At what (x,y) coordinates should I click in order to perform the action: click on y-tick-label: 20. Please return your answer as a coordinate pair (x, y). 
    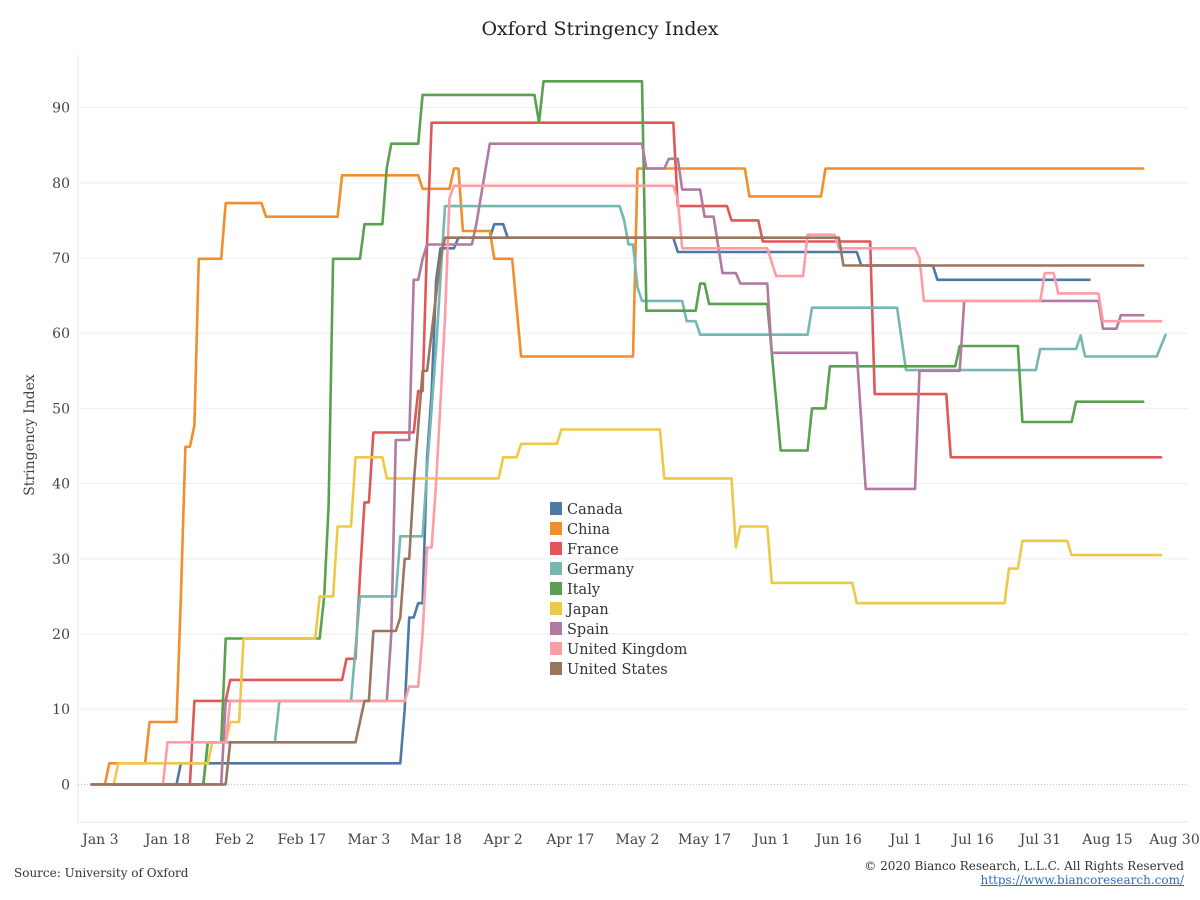
    Looking at the image, I should click on (61, 635).